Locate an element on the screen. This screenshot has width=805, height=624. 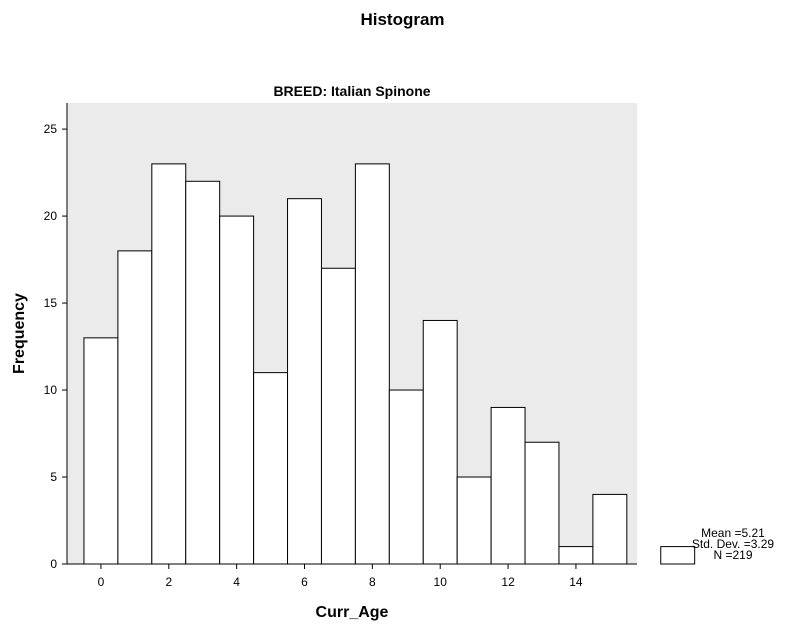
x-tick-label: 8 is located at coordinates (372, 582).